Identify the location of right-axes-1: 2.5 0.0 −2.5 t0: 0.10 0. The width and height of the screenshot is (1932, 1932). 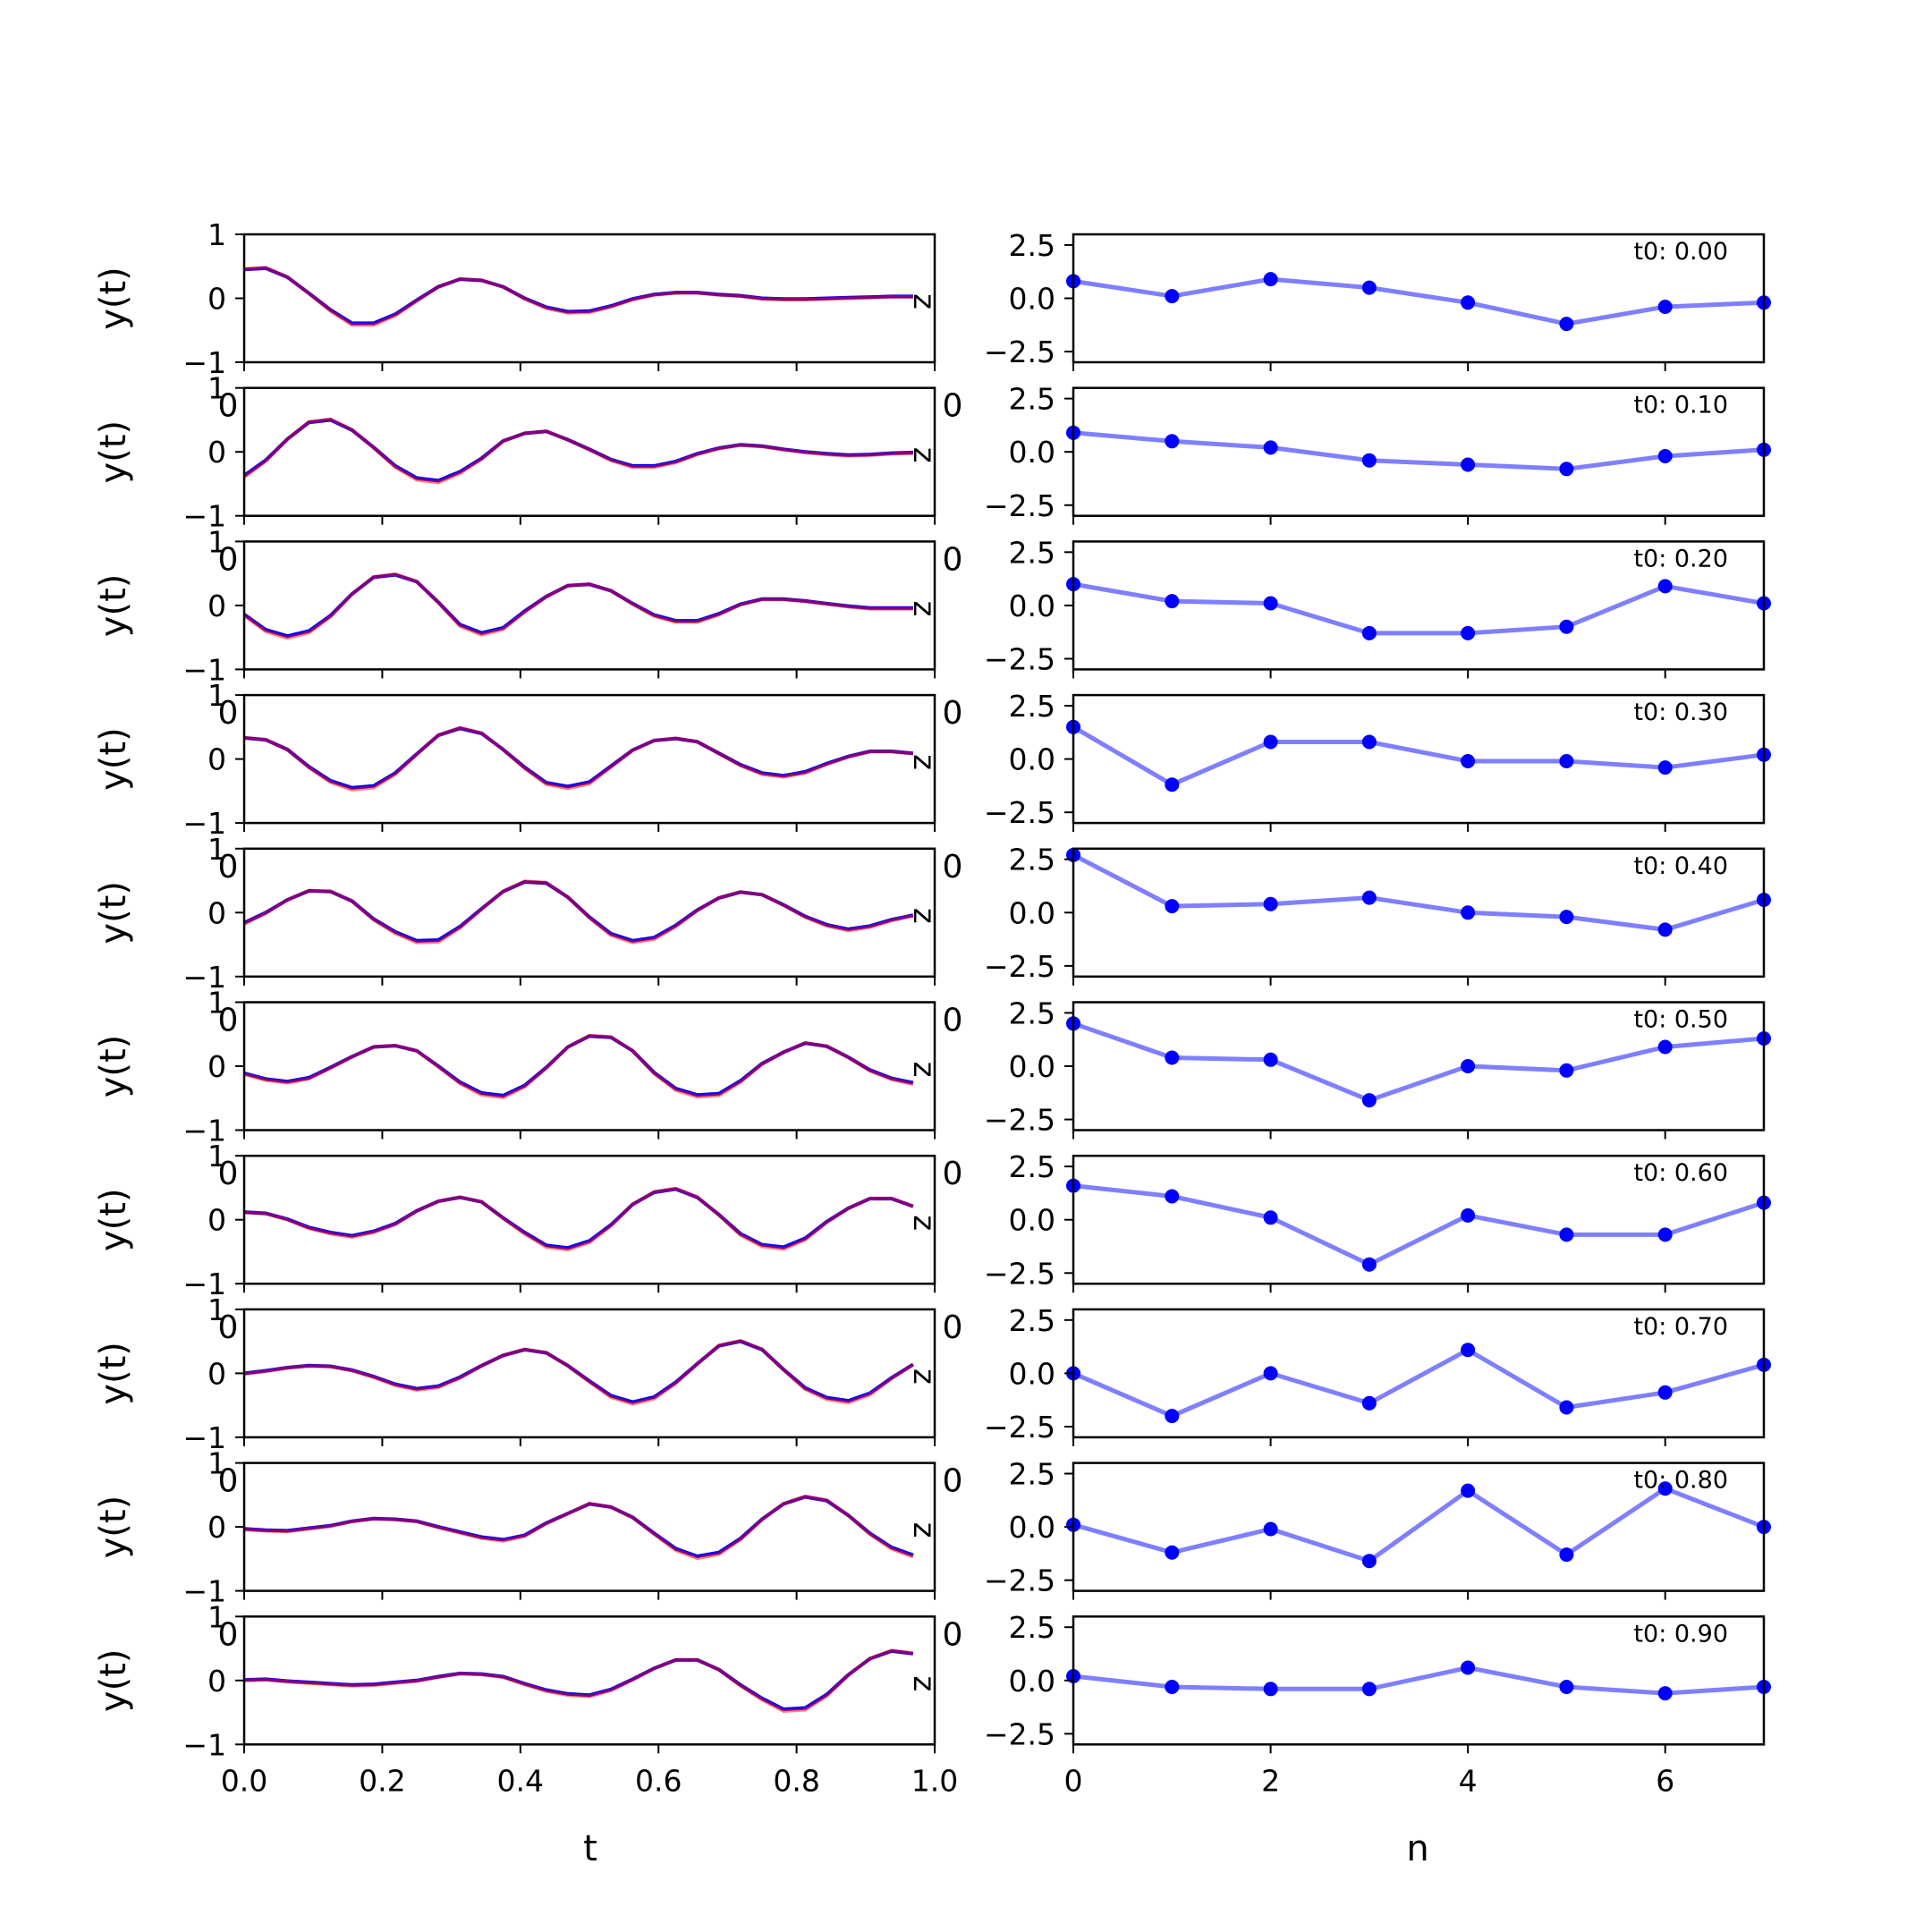
(1357, 453).